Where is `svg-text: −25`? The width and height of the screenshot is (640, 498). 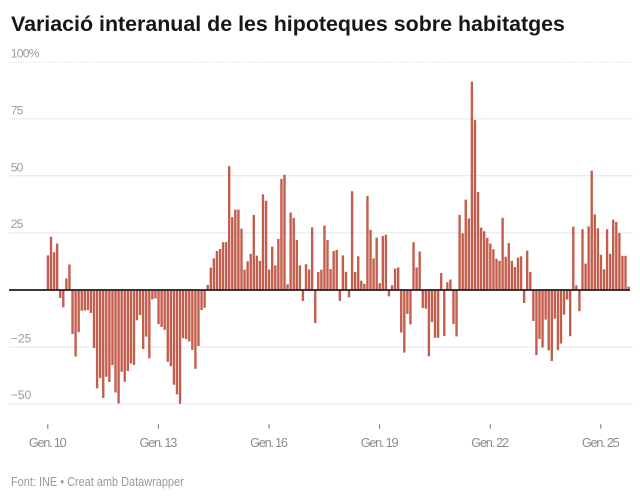
svg-text: −25 is located at coordinates (21, 338).